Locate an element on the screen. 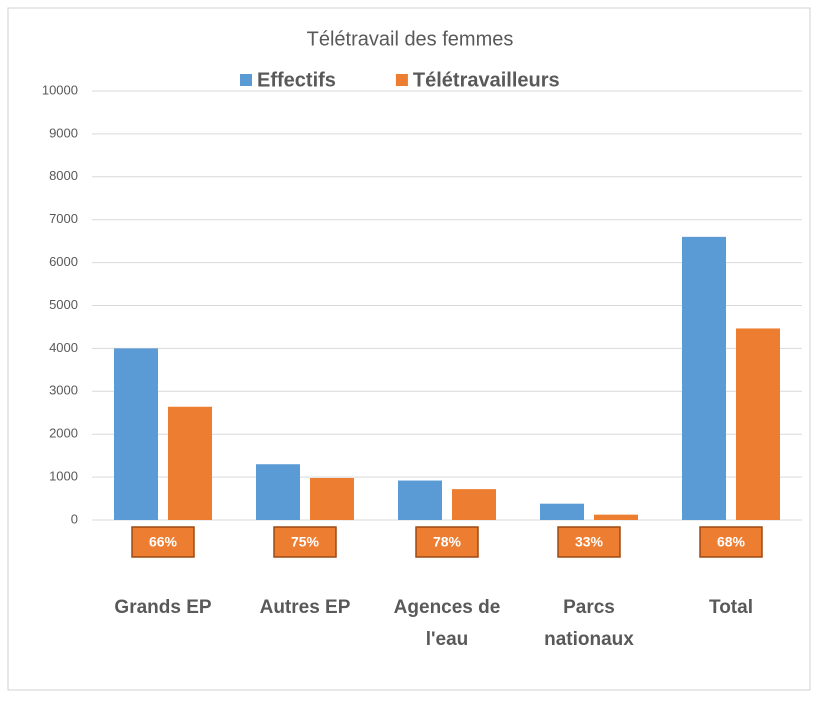 The image size is (819, 712). y-tick-label: 2000 is located at coordinates (63, 433).